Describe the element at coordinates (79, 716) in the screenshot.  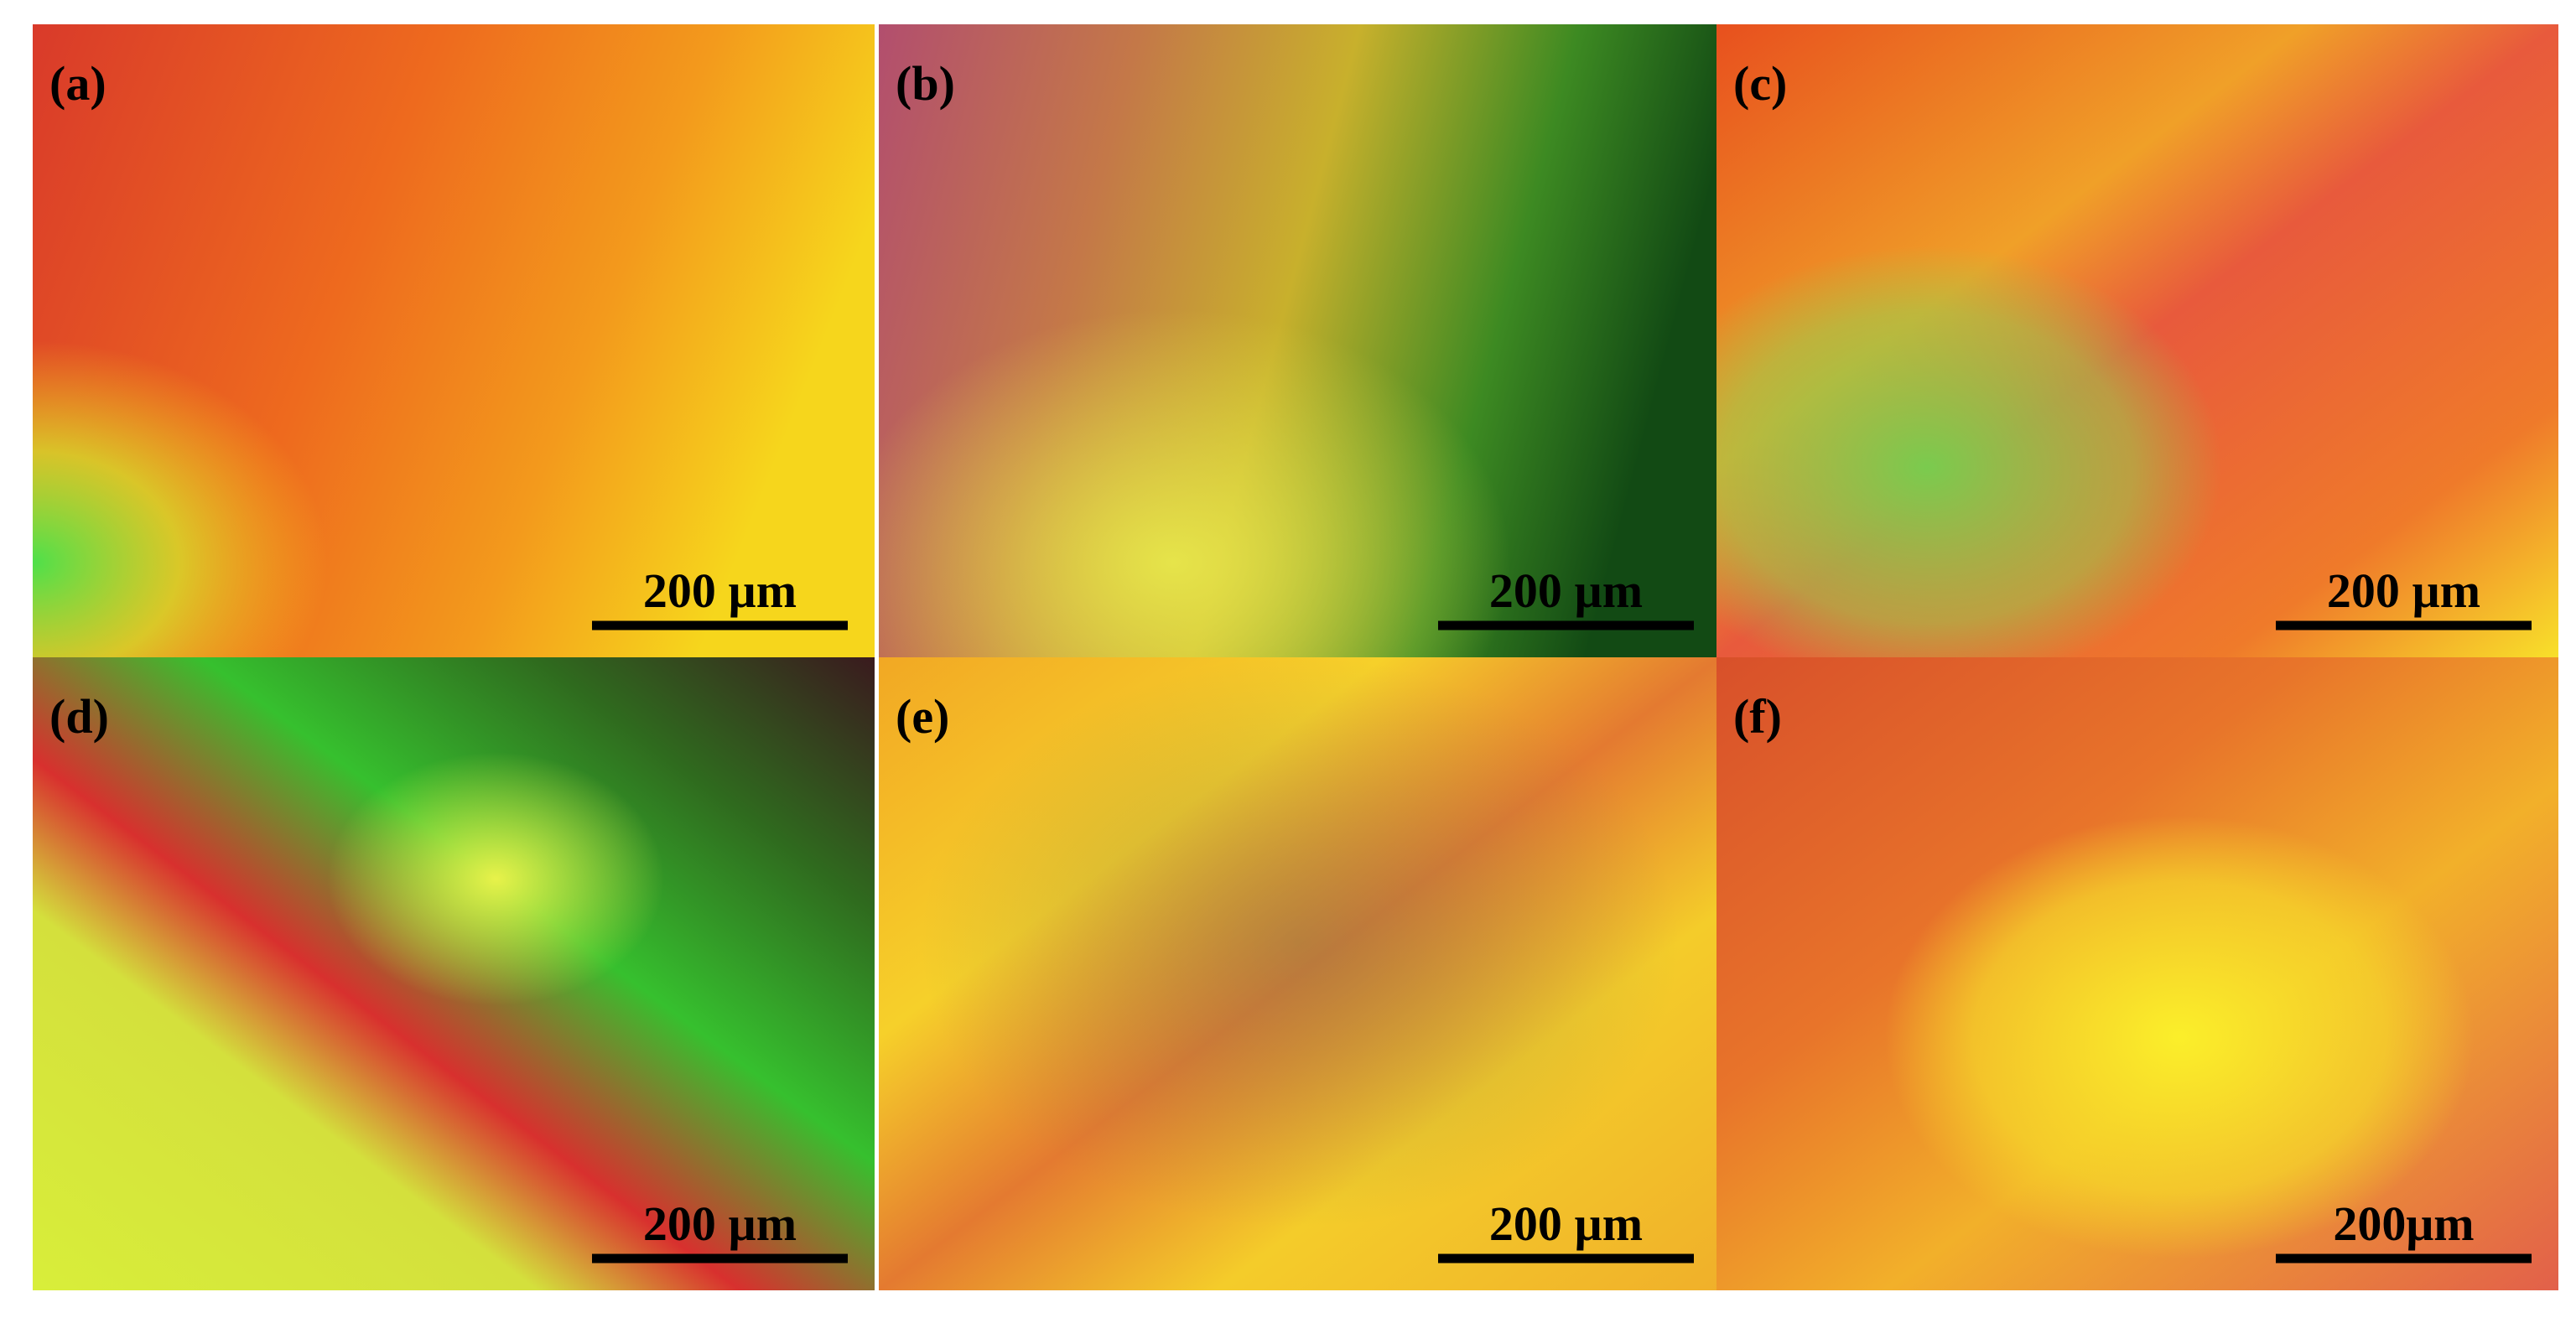
I see `panel-label: (d)` at that location.